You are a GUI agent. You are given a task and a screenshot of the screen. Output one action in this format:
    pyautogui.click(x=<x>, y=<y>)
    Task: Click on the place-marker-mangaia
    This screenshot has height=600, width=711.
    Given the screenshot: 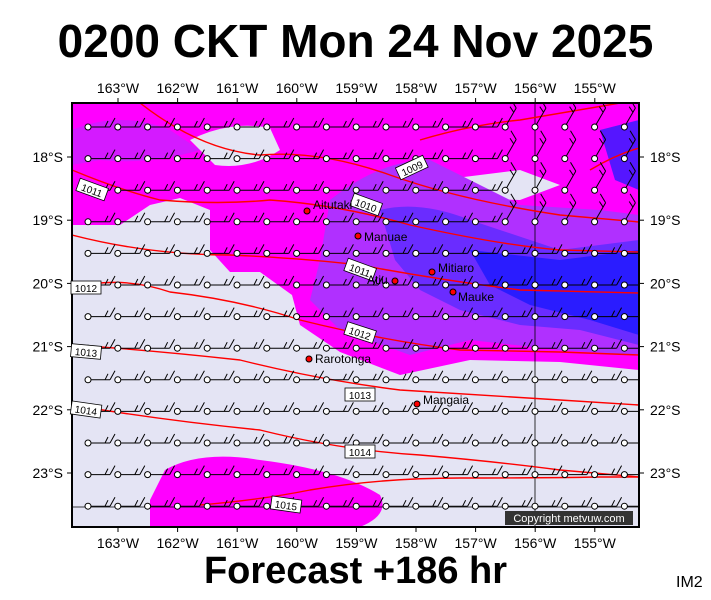 What is the action you would take?
    pyautogui.click(x=417, y=404)
    